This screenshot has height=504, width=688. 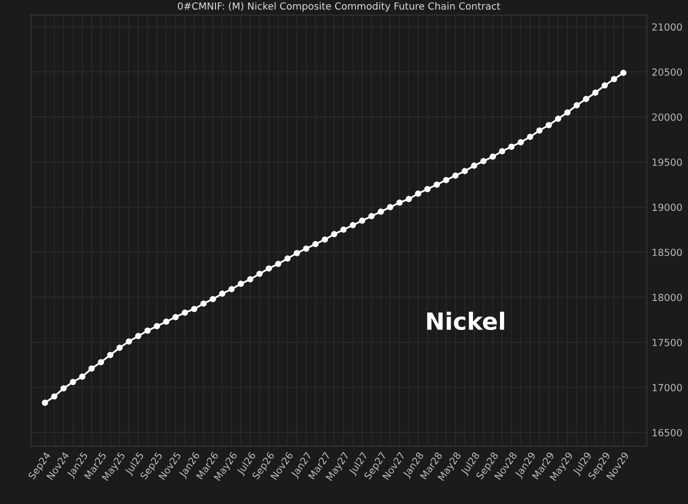 I want to click on y-tick-label: 20000, so click(x=667, y=117).